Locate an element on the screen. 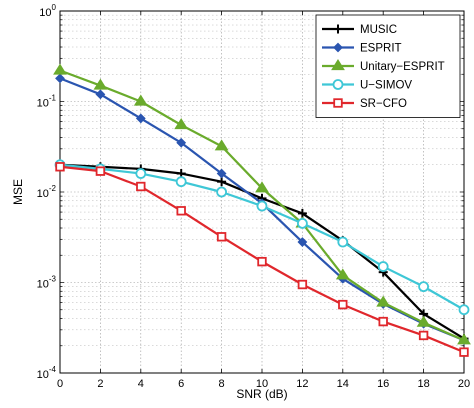  x-tick-label: 14 is located at coordinates (343, 384).